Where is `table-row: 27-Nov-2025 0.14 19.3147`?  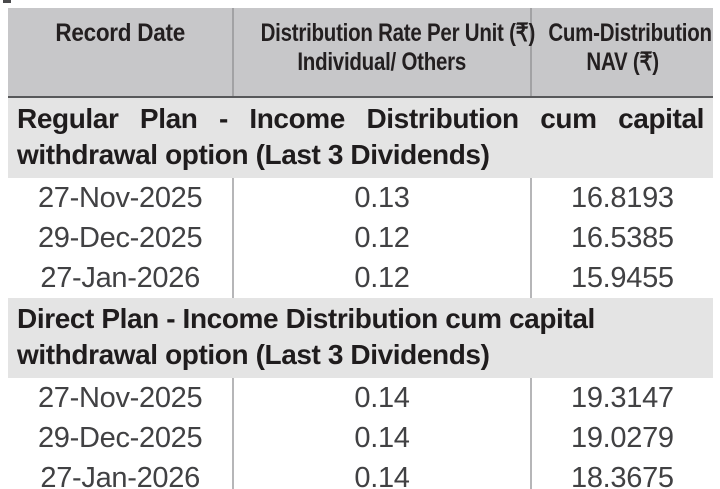 table-row: 27-Nov-2025 0.14 19.3147 is located at coordinates (360, 398).